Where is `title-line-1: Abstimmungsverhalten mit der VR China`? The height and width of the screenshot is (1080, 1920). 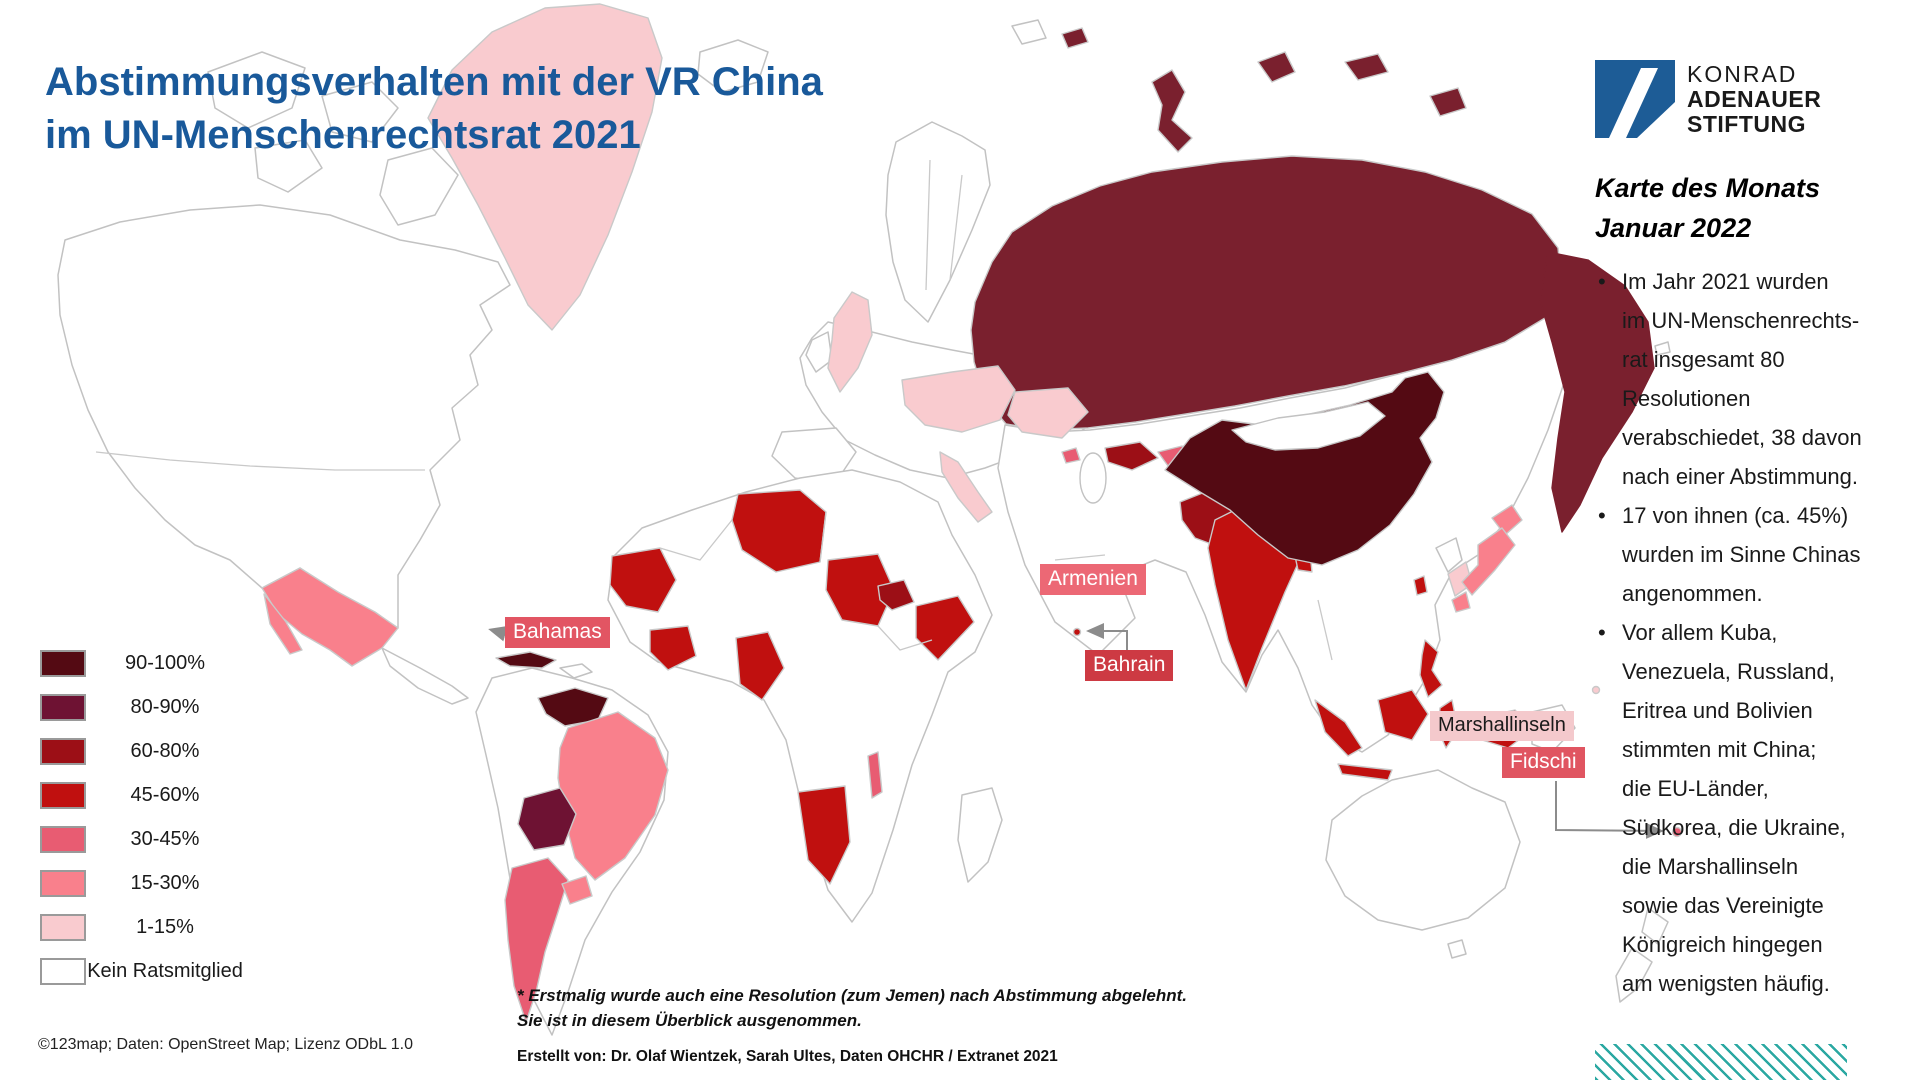 title-line-1: Abstimmungsverhalten mit der VR China is located at coordinates (434, 82).